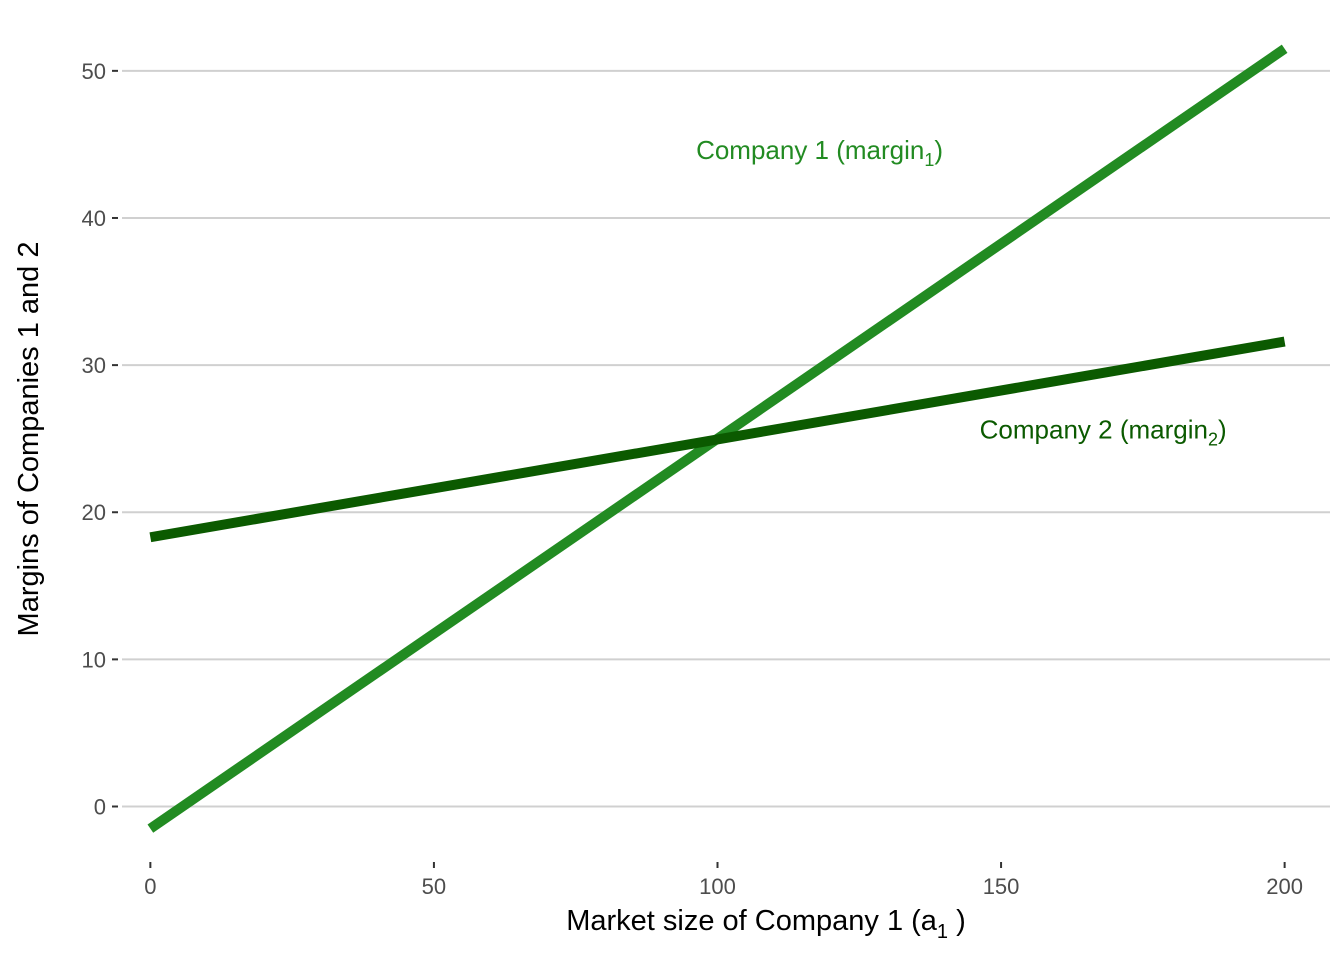 The width and height of the screenshot is (1344, 965). Describe the element at coordinates (29, 439) in the screenshot. I see `y-axis-title: Margins of Companies 1 and 2` at that location.